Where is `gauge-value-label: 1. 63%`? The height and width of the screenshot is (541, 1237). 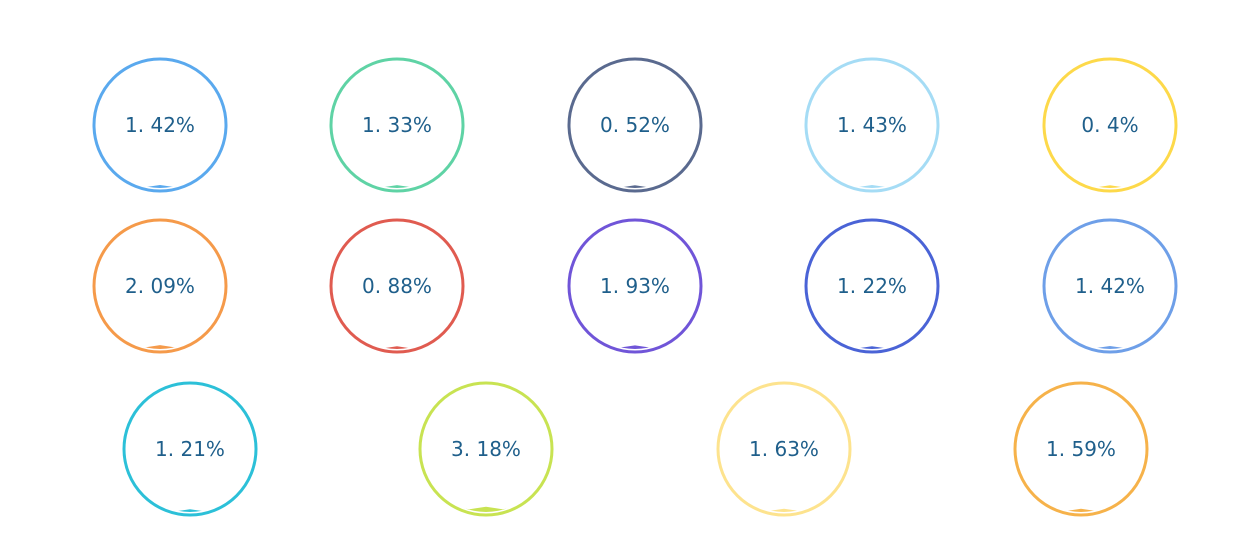
gauge-value-label: 1. 63% is located at coordinates (784, 449).